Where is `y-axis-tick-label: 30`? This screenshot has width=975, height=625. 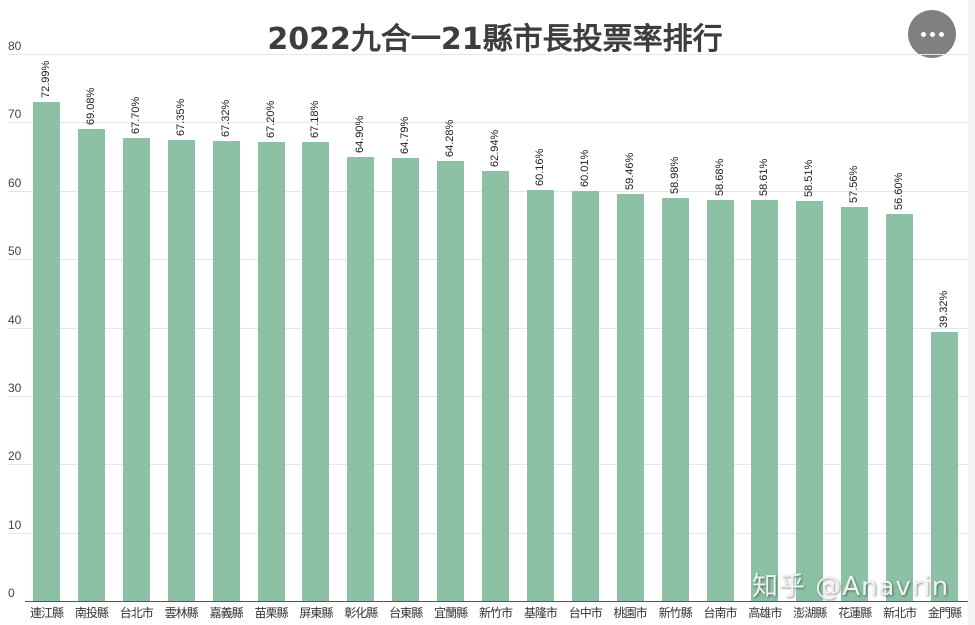 y-axis-tick-label: 30 is located at coordinates (15, 387).